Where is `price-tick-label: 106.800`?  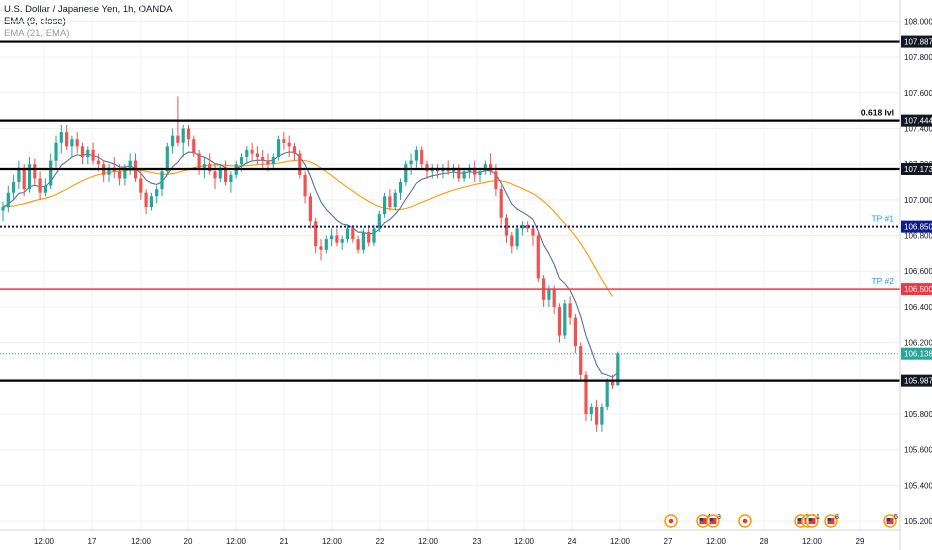 price-tick-label: 106.800 is located at coordinates (918, 236).